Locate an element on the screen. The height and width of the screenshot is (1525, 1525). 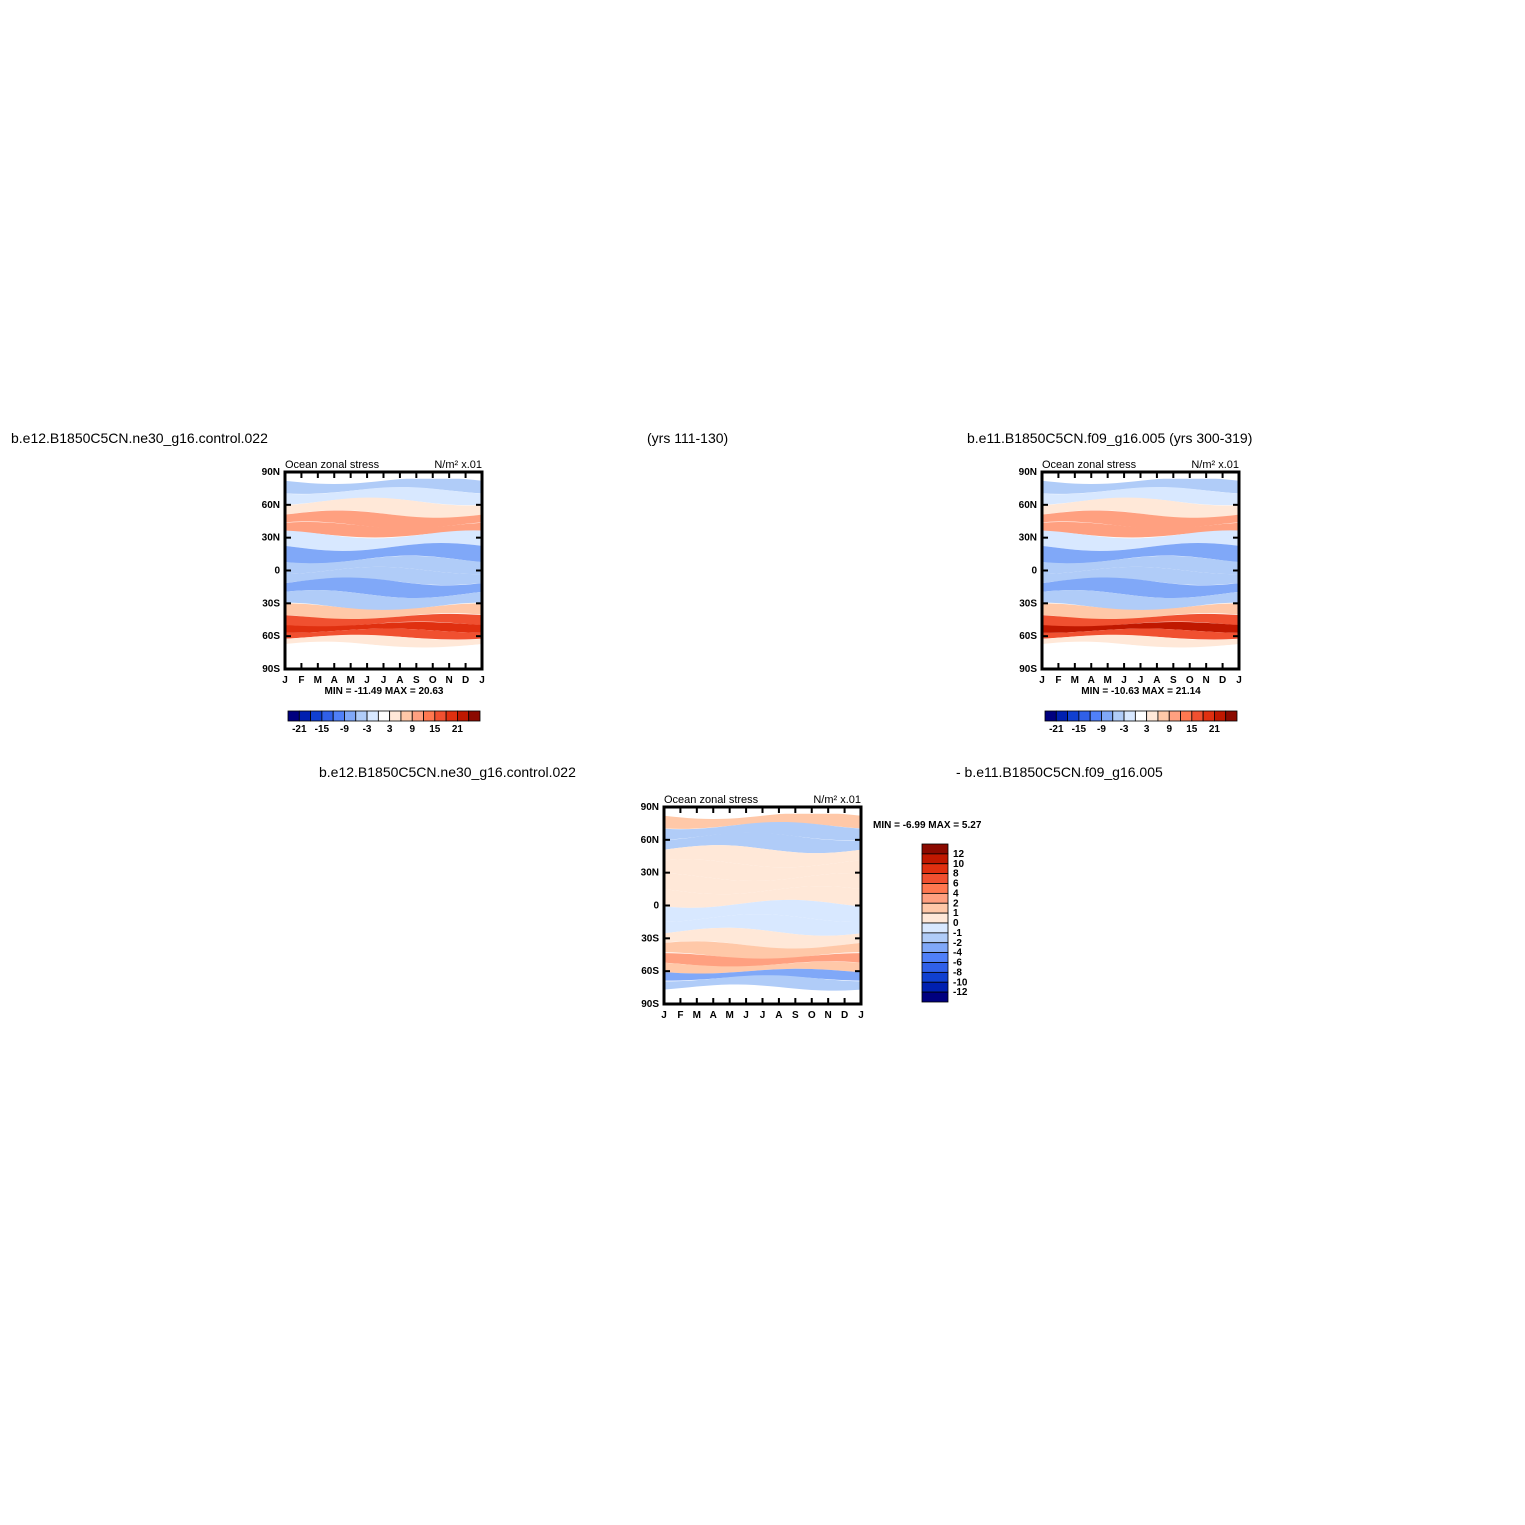
plot-units: N/m² x.01 is located at coordinates (458, 465).